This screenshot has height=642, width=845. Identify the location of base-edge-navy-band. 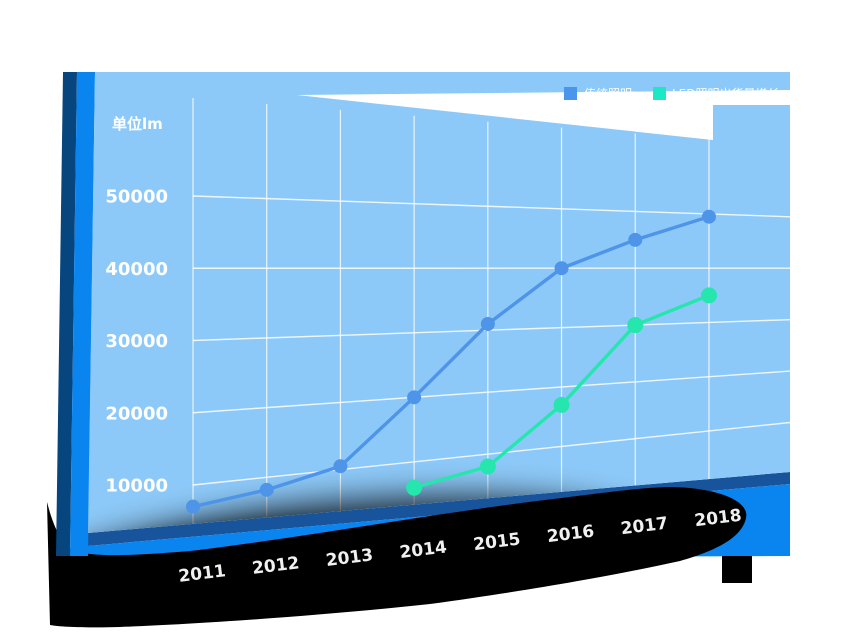
(439, 509).